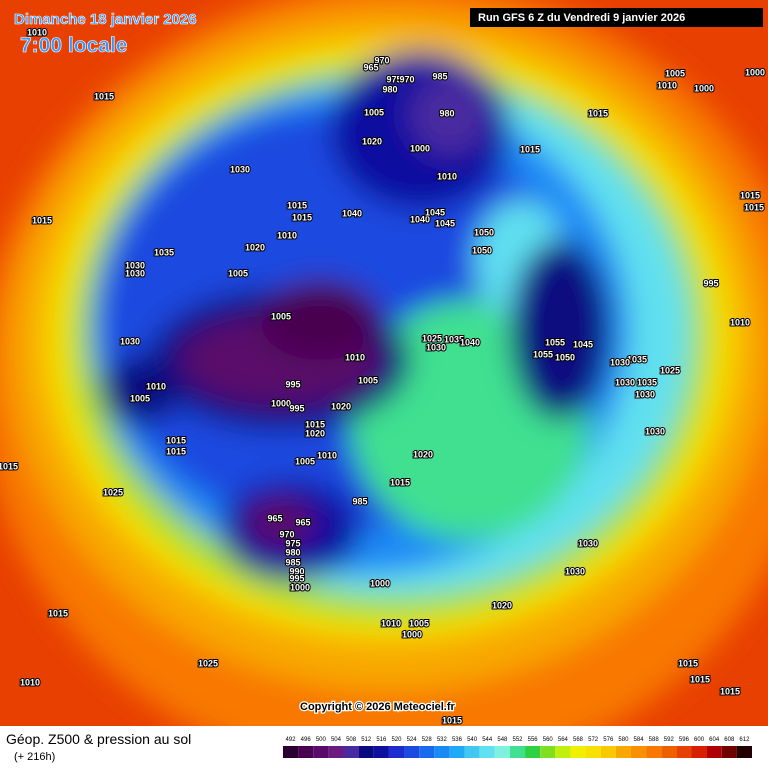  Describe the element at coordinates (291, 740) in the screenshot. I see `scale-label: 492` at that location.